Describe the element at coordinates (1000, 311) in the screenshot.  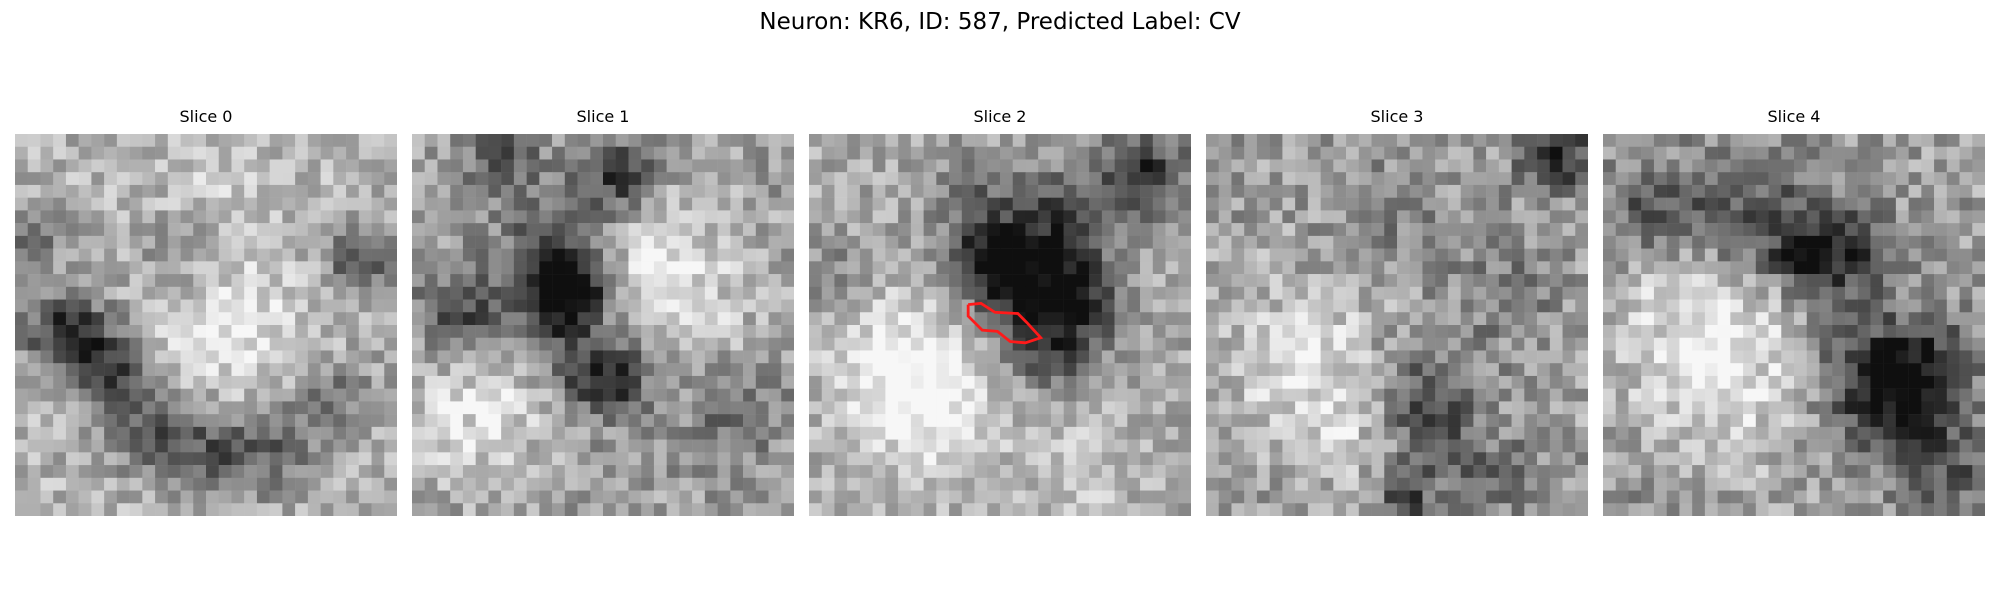
I see `slice-panel-2: Slice 2` at that location.